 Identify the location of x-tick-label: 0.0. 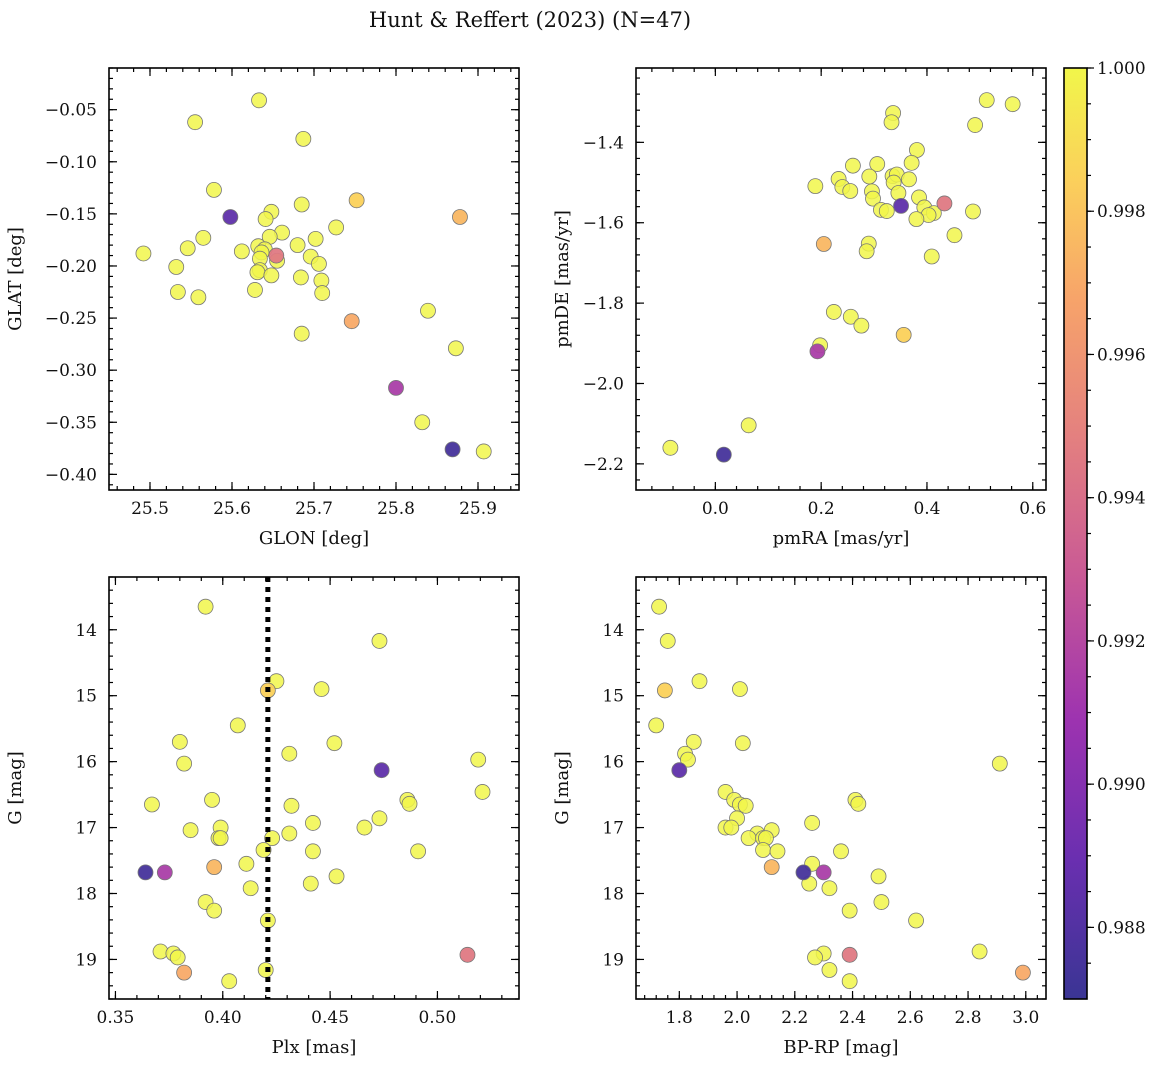
(715, 509).